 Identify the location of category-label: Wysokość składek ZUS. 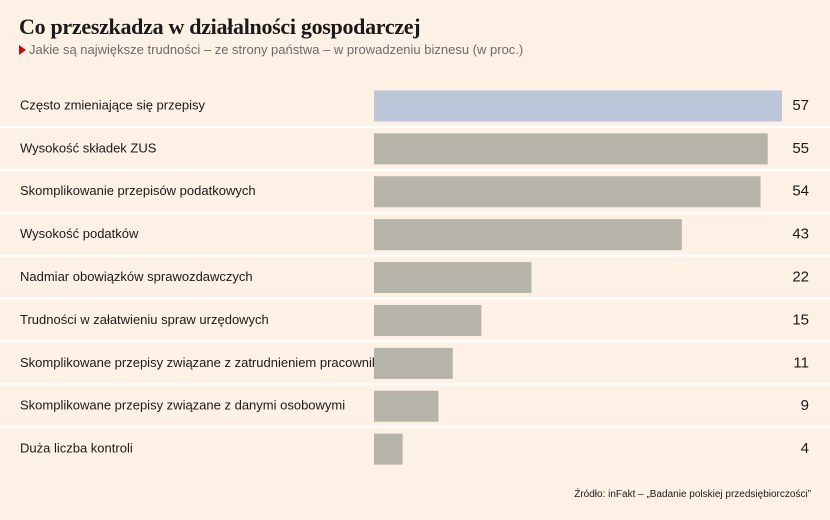
(88, 147).